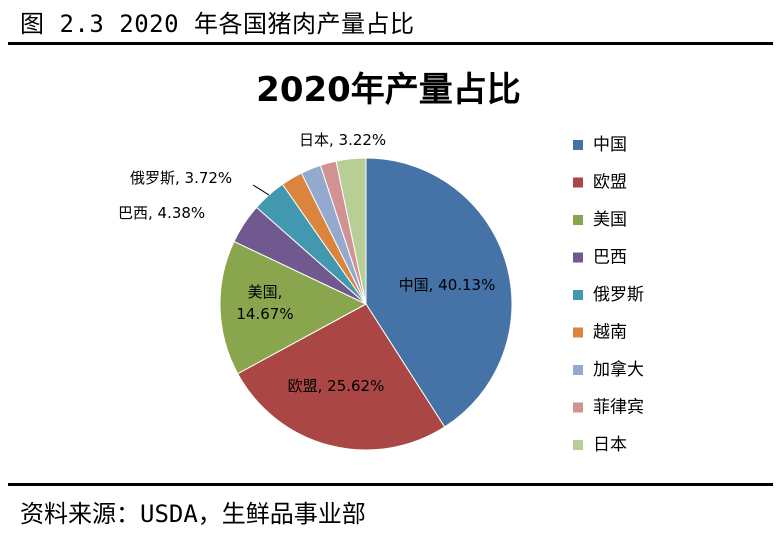 This screenshot has height=536, width=777. What do you see at coordinates (181, 178) in the screenshot?
I see `data-label: 俄罗斯, 3.72%` at bounding box center [181, 178].